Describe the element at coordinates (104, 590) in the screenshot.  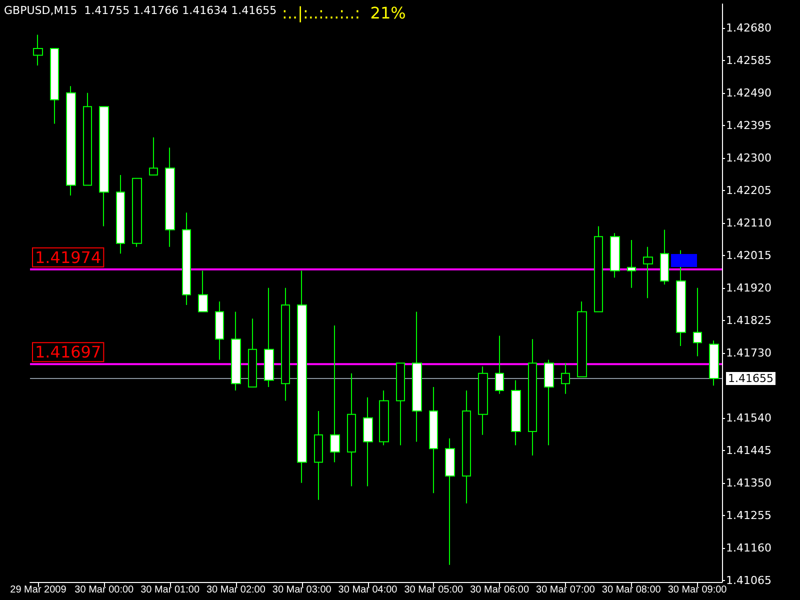
I see `x-tick-label: 30 Mar 00:00` at that location.